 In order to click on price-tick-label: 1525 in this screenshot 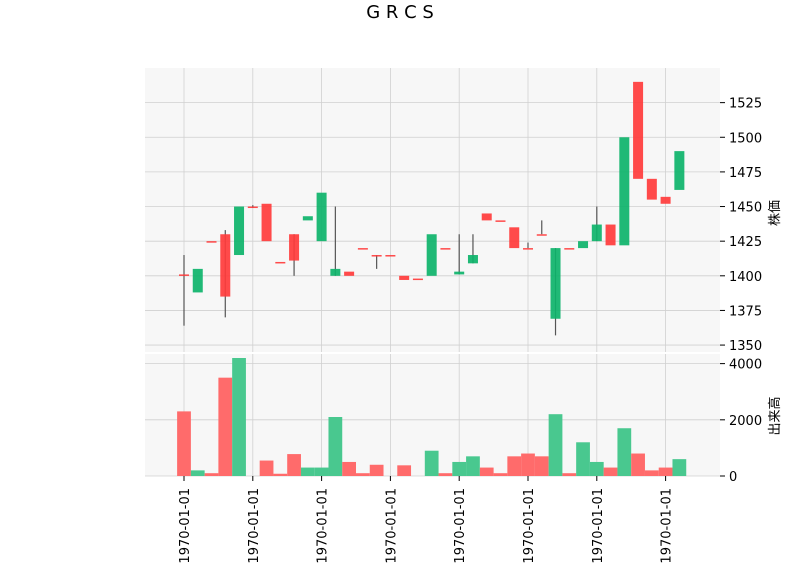, I will do `click(745, 104)`.